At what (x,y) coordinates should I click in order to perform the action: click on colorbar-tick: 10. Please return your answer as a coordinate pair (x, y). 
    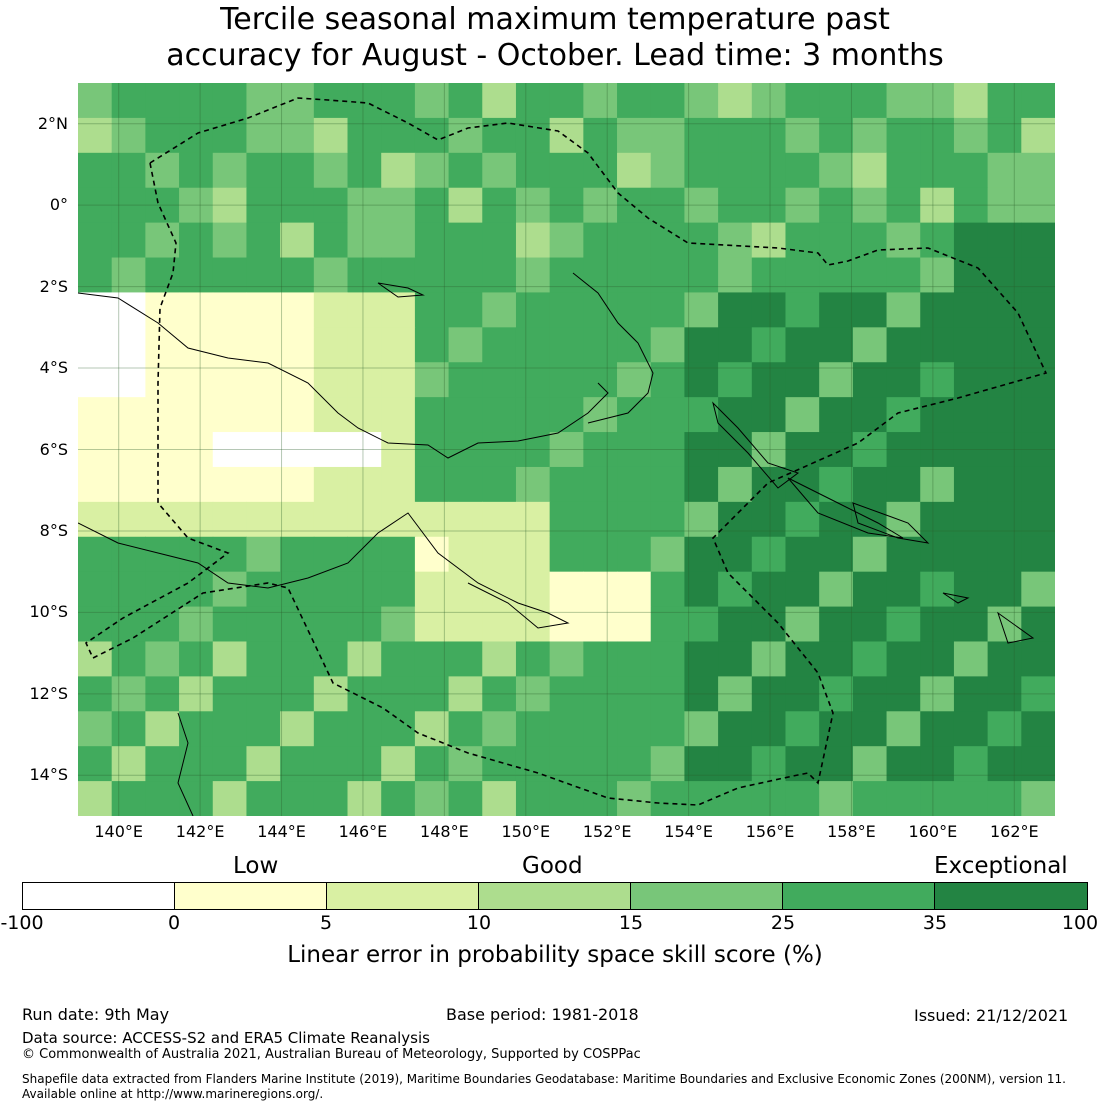
    Looking at the image, I should click on (479, 923).